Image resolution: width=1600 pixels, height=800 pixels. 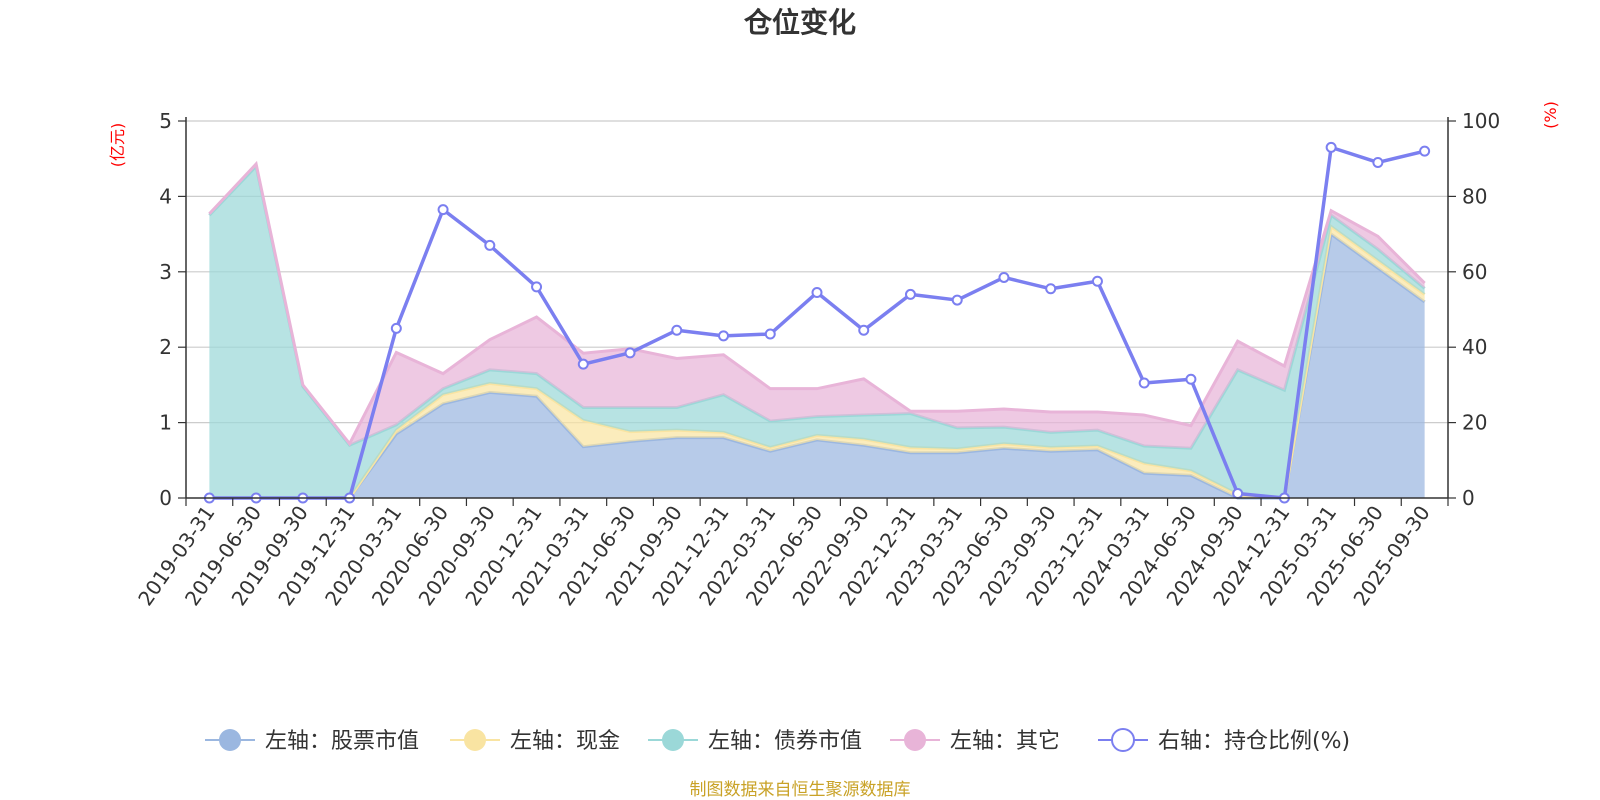 I want to click on legend-item: 左轴：股票市值, so click(x=312, y=741).